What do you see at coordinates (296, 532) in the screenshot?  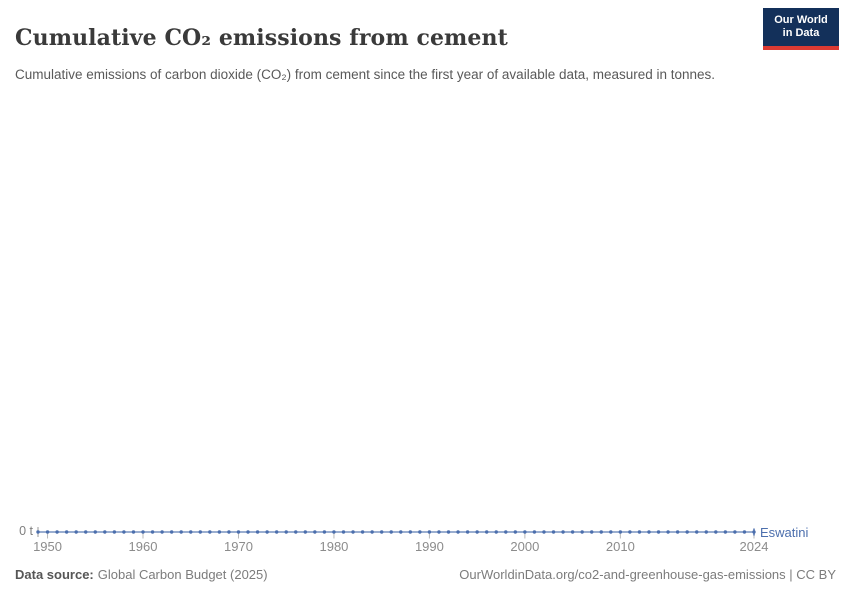 I see `data-point-1976` at bounding box center [296, 532].